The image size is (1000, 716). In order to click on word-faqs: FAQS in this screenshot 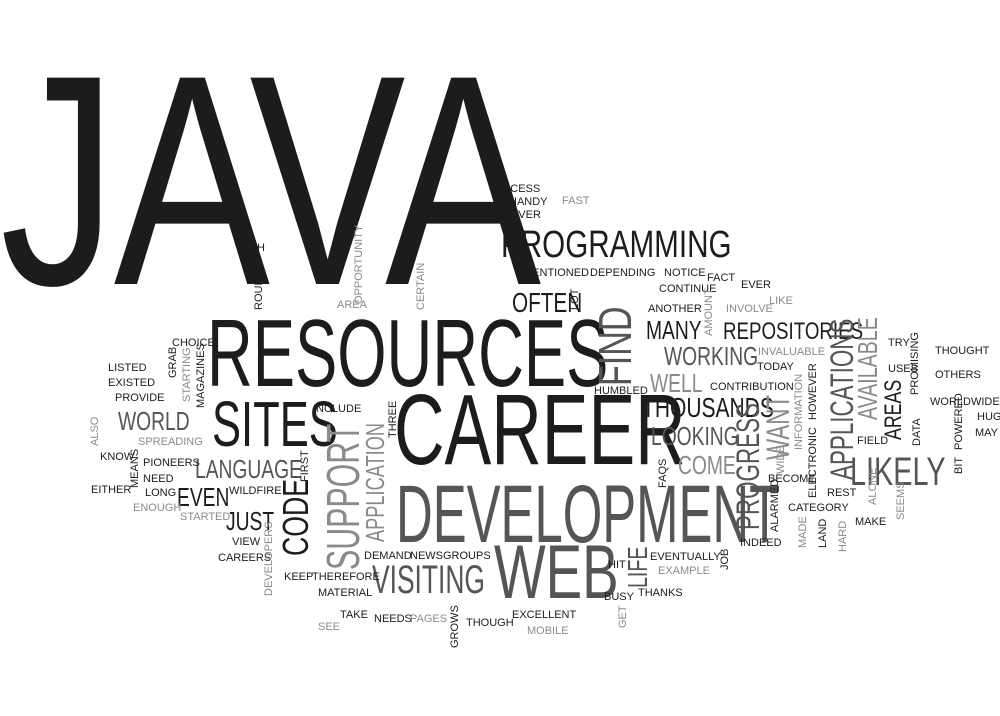, I will do `click(663, 473)`.